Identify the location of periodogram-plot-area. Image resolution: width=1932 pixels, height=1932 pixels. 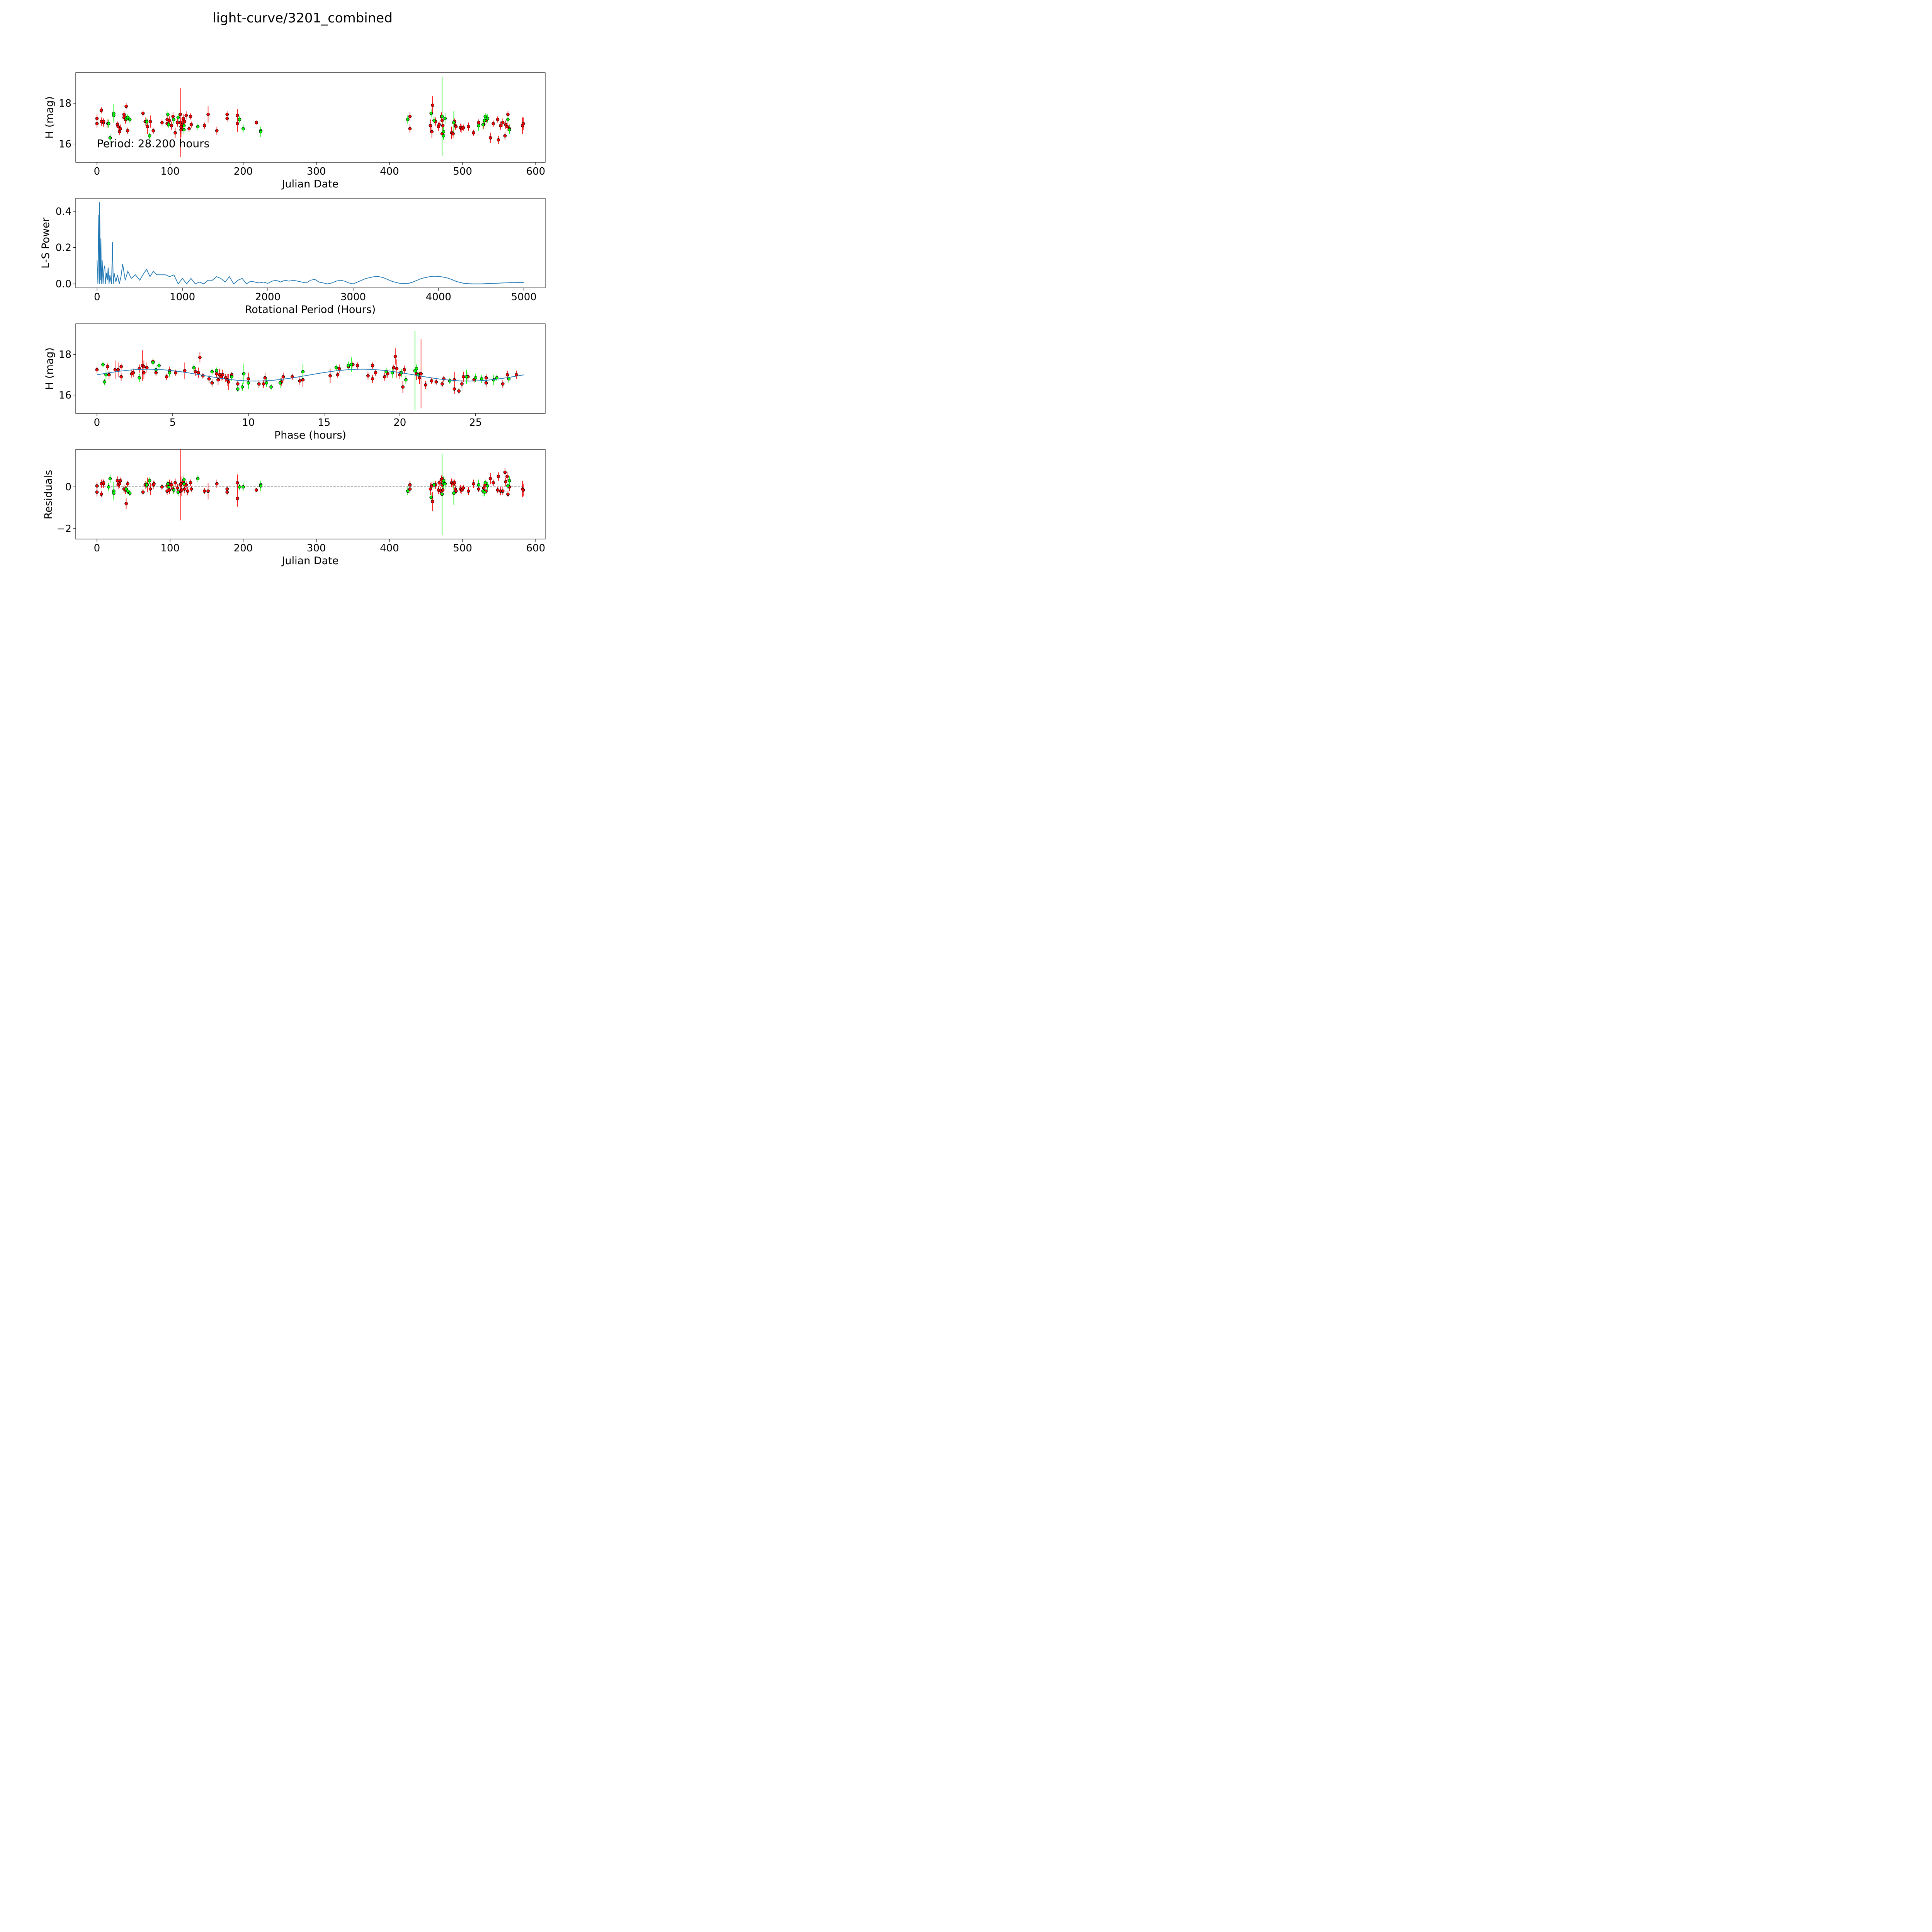
(310, 244).